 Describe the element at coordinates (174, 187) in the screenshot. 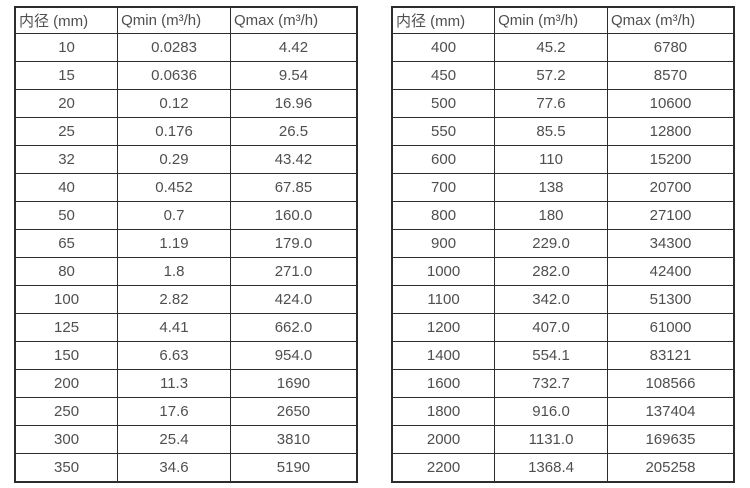

I see `table-cell: 0.452` at that location.